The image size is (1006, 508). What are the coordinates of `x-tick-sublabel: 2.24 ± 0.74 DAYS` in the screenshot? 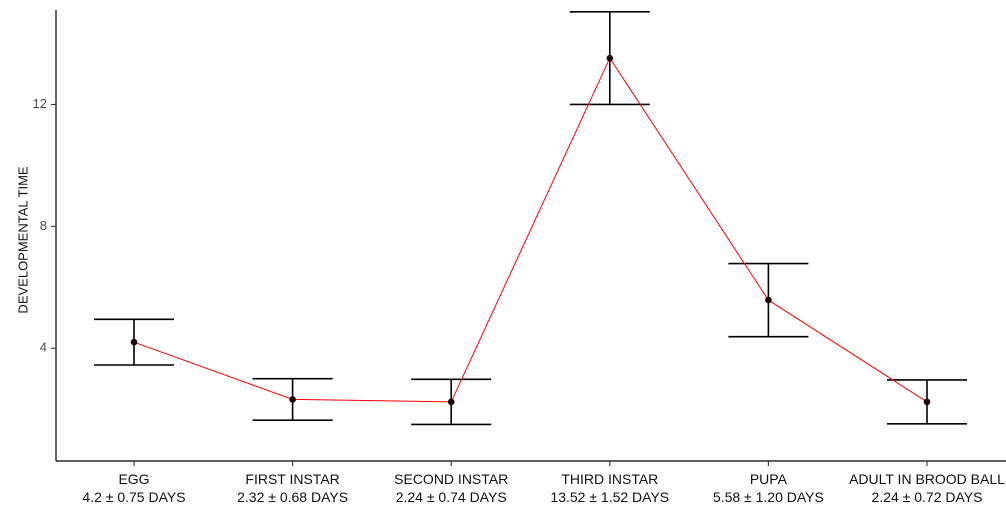 It's located at (451, 497).